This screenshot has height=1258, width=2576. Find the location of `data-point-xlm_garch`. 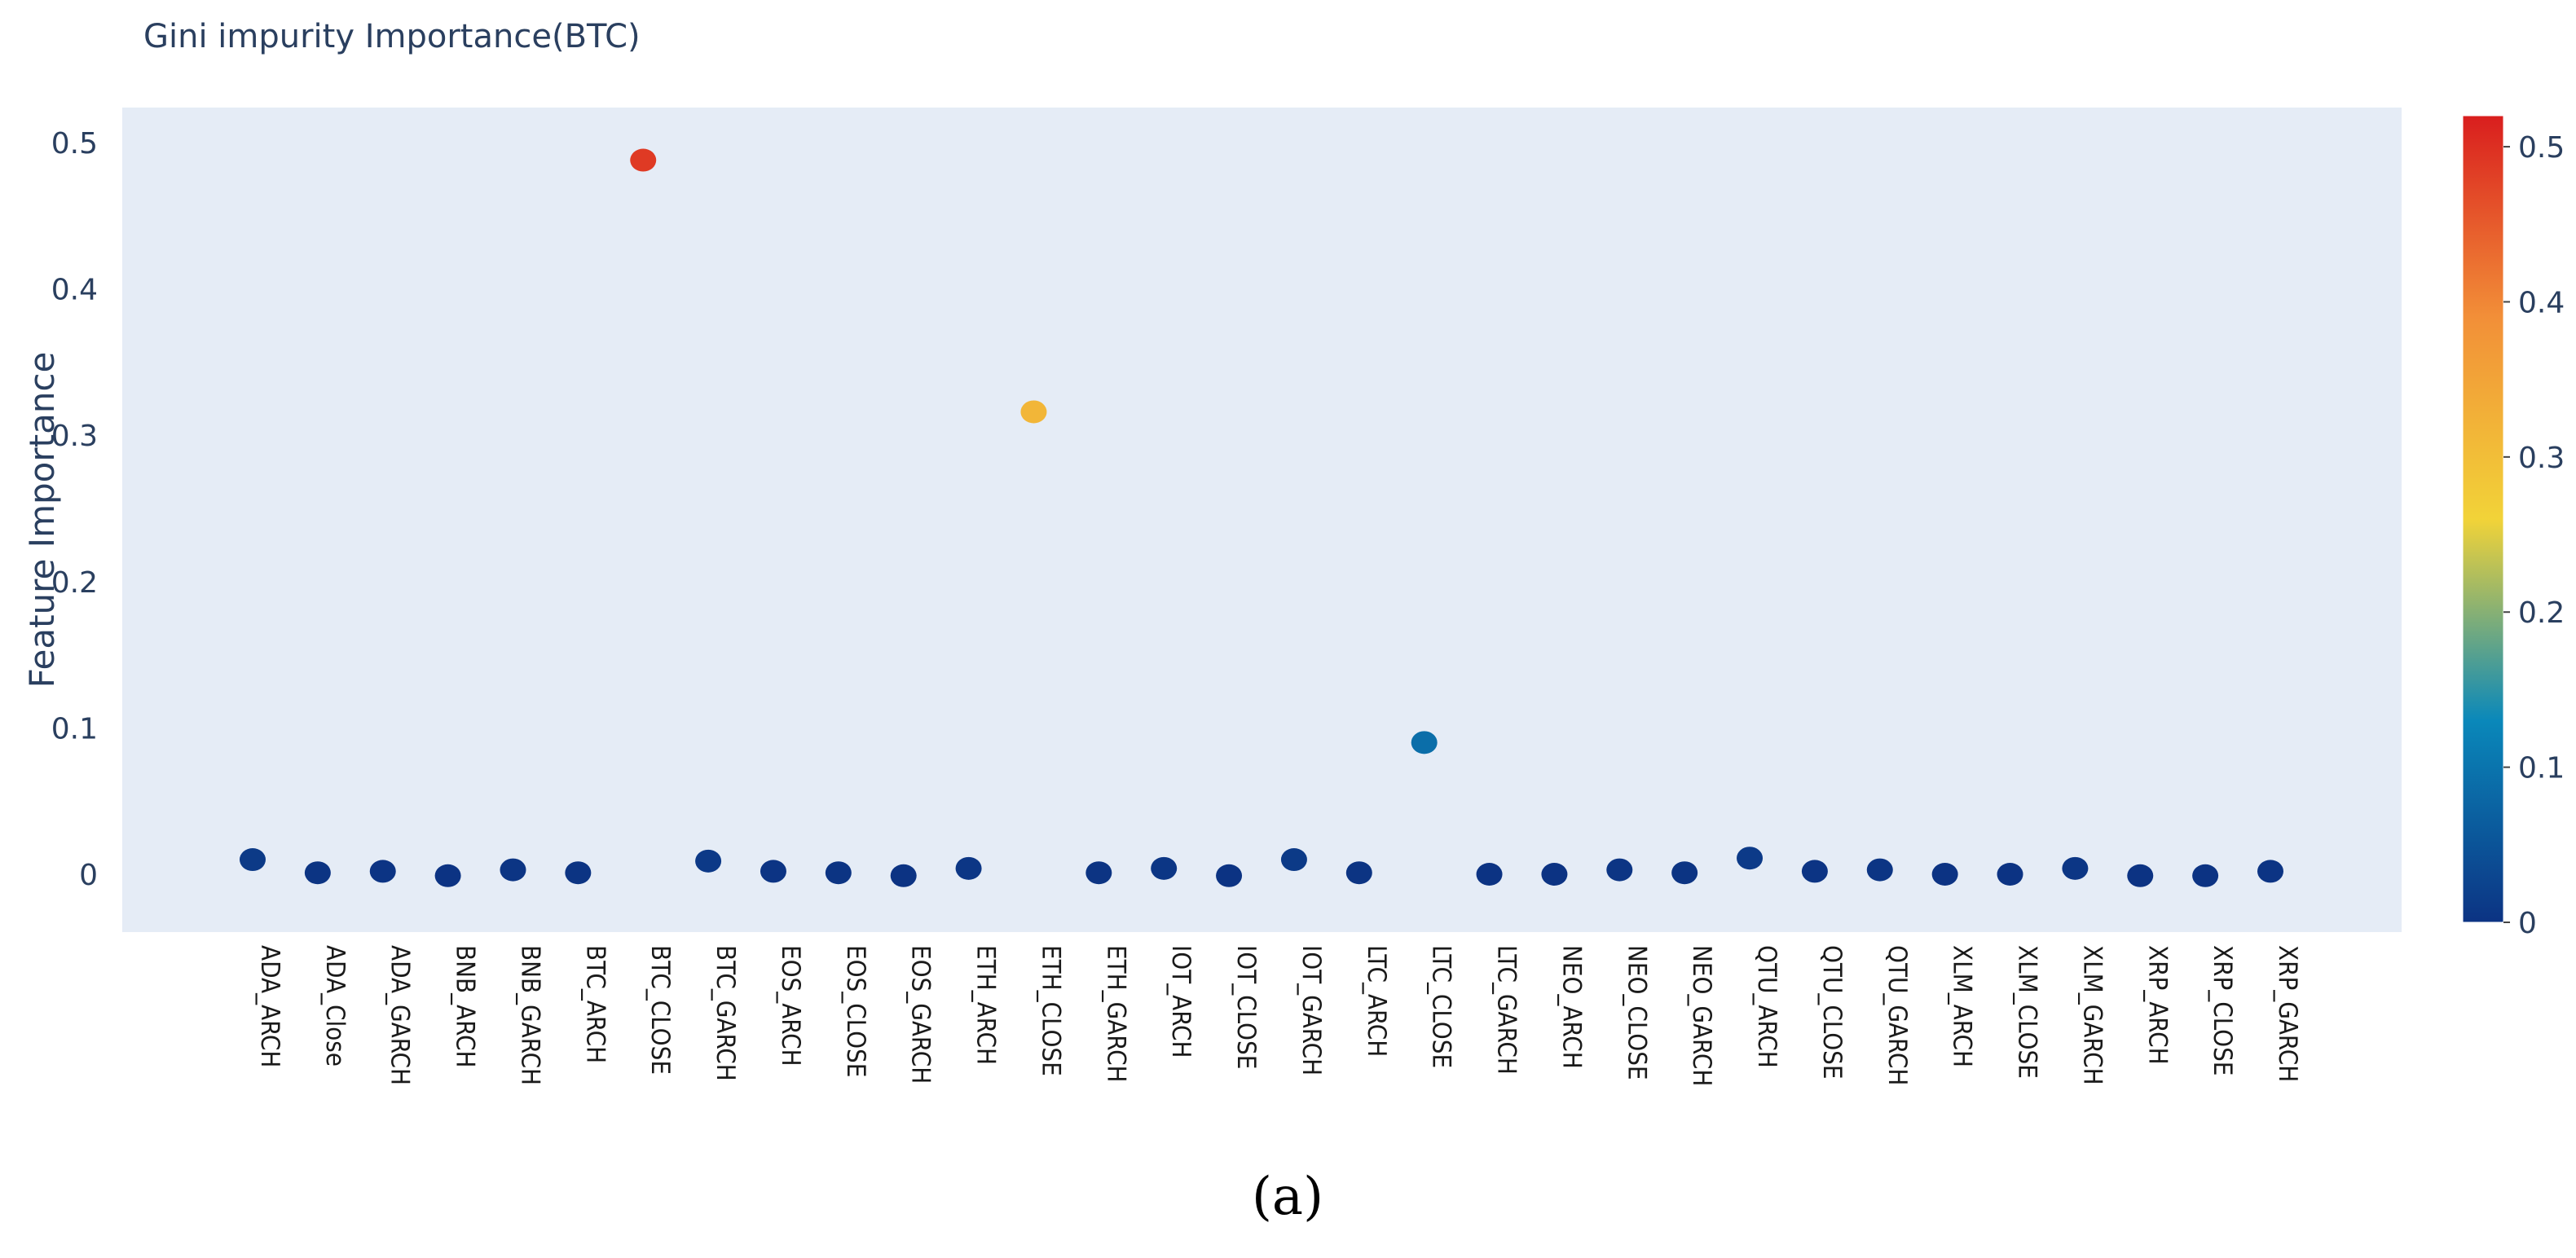

data-point-xlm_garch is located at coordinates (2076, 868).